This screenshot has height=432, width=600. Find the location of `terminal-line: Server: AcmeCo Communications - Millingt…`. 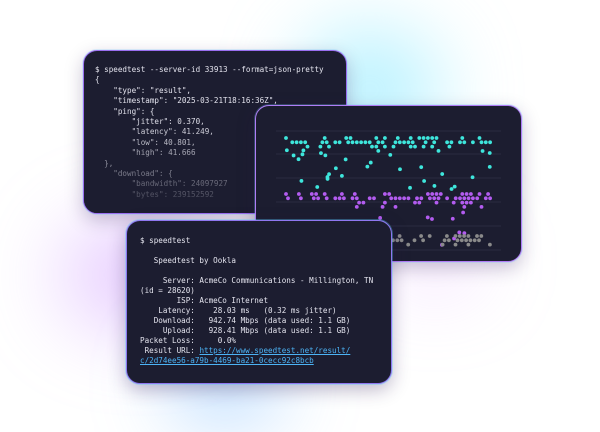

terminal-line: Server: AcmeCo Communications - Millingt… is located at coordinates (257, 280).